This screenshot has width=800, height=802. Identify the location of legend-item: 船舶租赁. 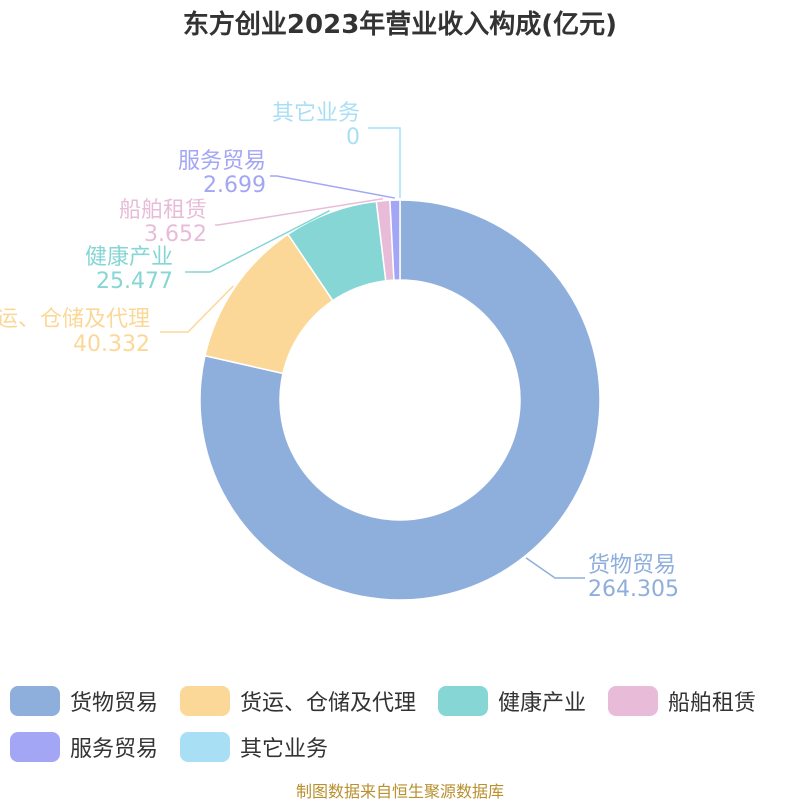
(682, 701).